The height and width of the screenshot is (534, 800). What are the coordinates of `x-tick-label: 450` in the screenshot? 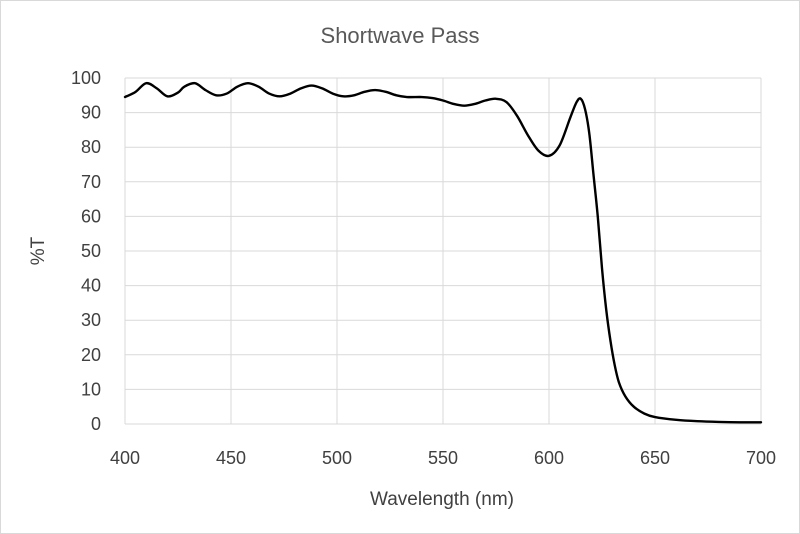 It's located at (231, 458).